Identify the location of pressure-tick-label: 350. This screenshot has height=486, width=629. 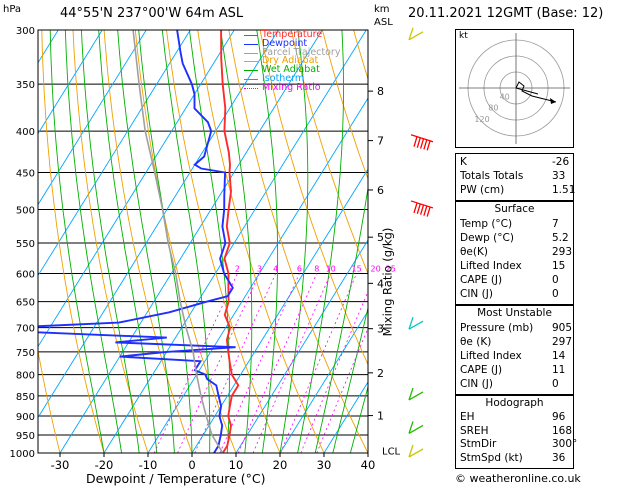
(25, 85).